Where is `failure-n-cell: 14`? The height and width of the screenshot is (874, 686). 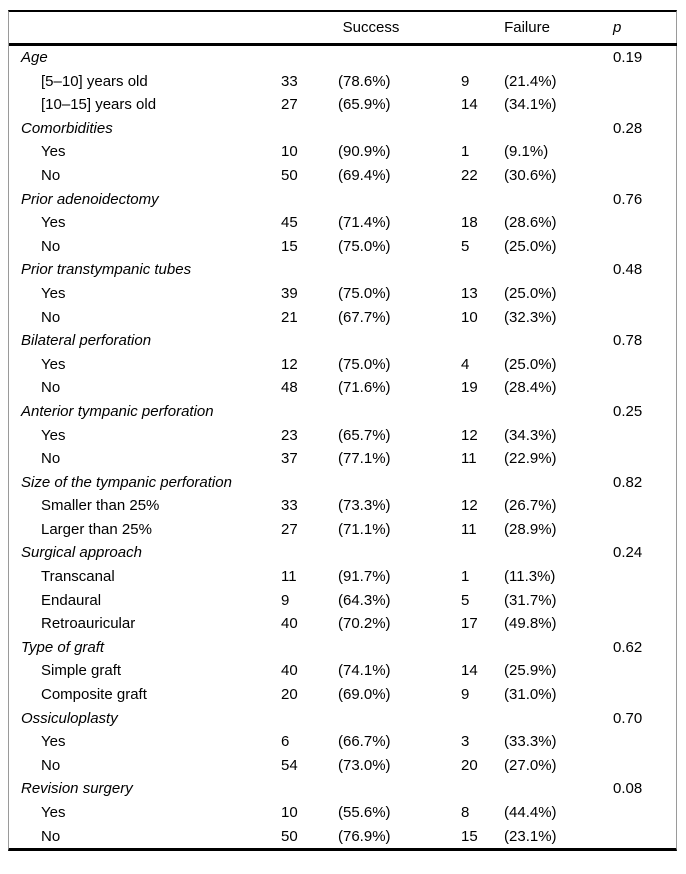 failure-n-cell: 14 is located at coordinates (469, 671).